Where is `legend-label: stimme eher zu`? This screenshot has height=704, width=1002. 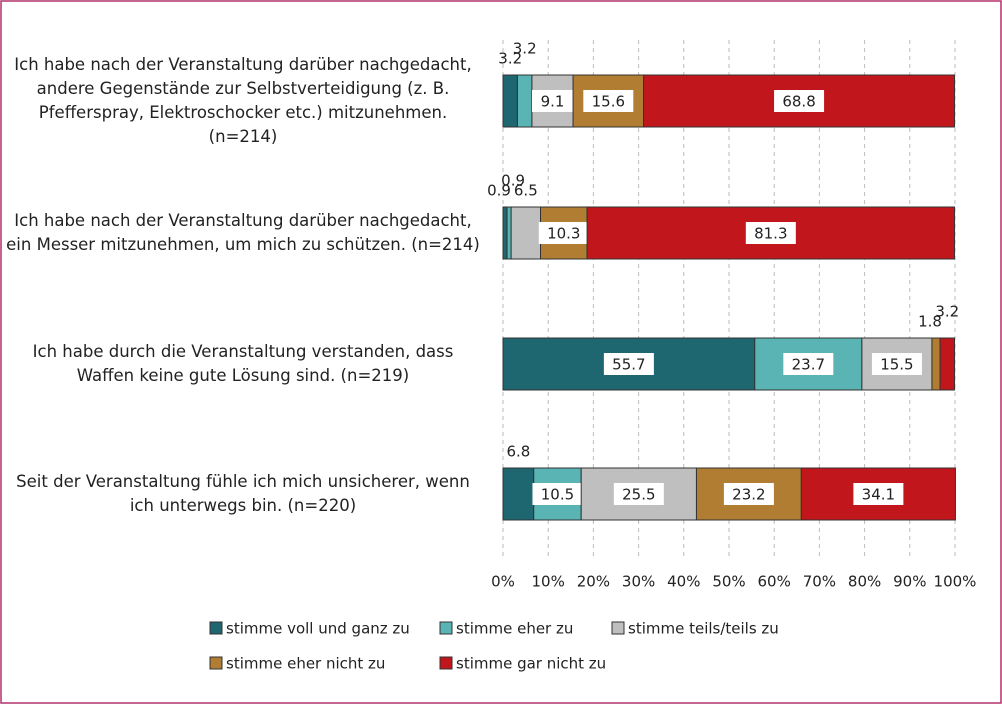 legend-label: stimme eher zu is located at coordinates (514, 629).